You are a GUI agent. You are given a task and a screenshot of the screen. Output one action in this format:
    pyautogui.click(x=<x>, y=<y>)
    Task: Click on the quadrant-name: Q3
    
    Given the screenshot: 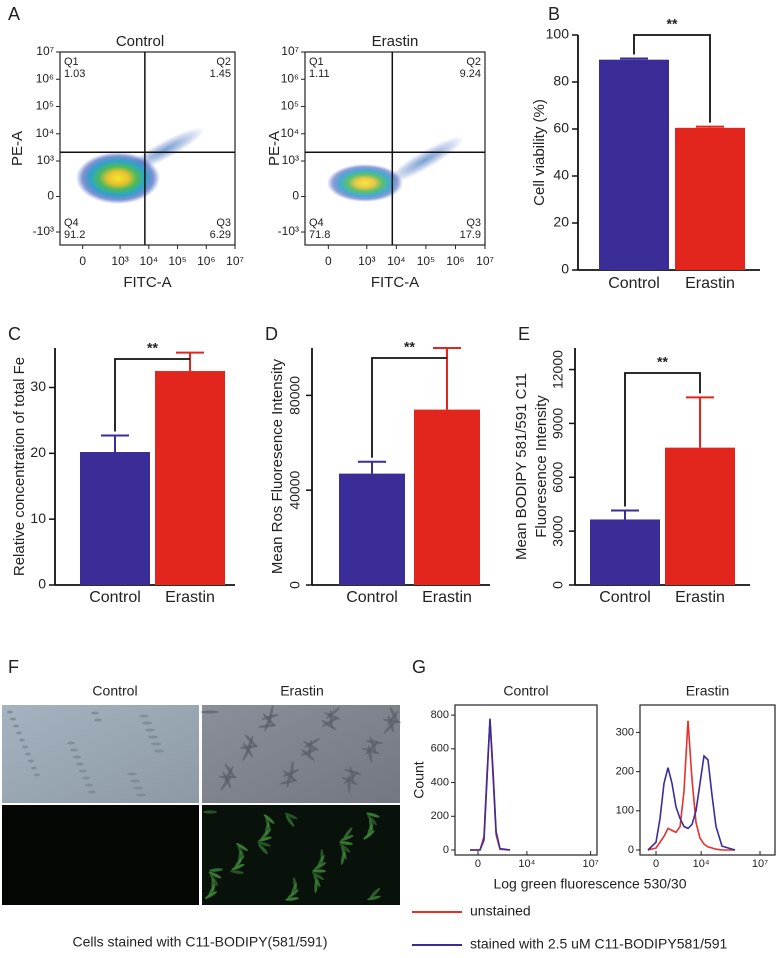 What is the action you would take?
    pyautogui.click(x=473, y=223)
    